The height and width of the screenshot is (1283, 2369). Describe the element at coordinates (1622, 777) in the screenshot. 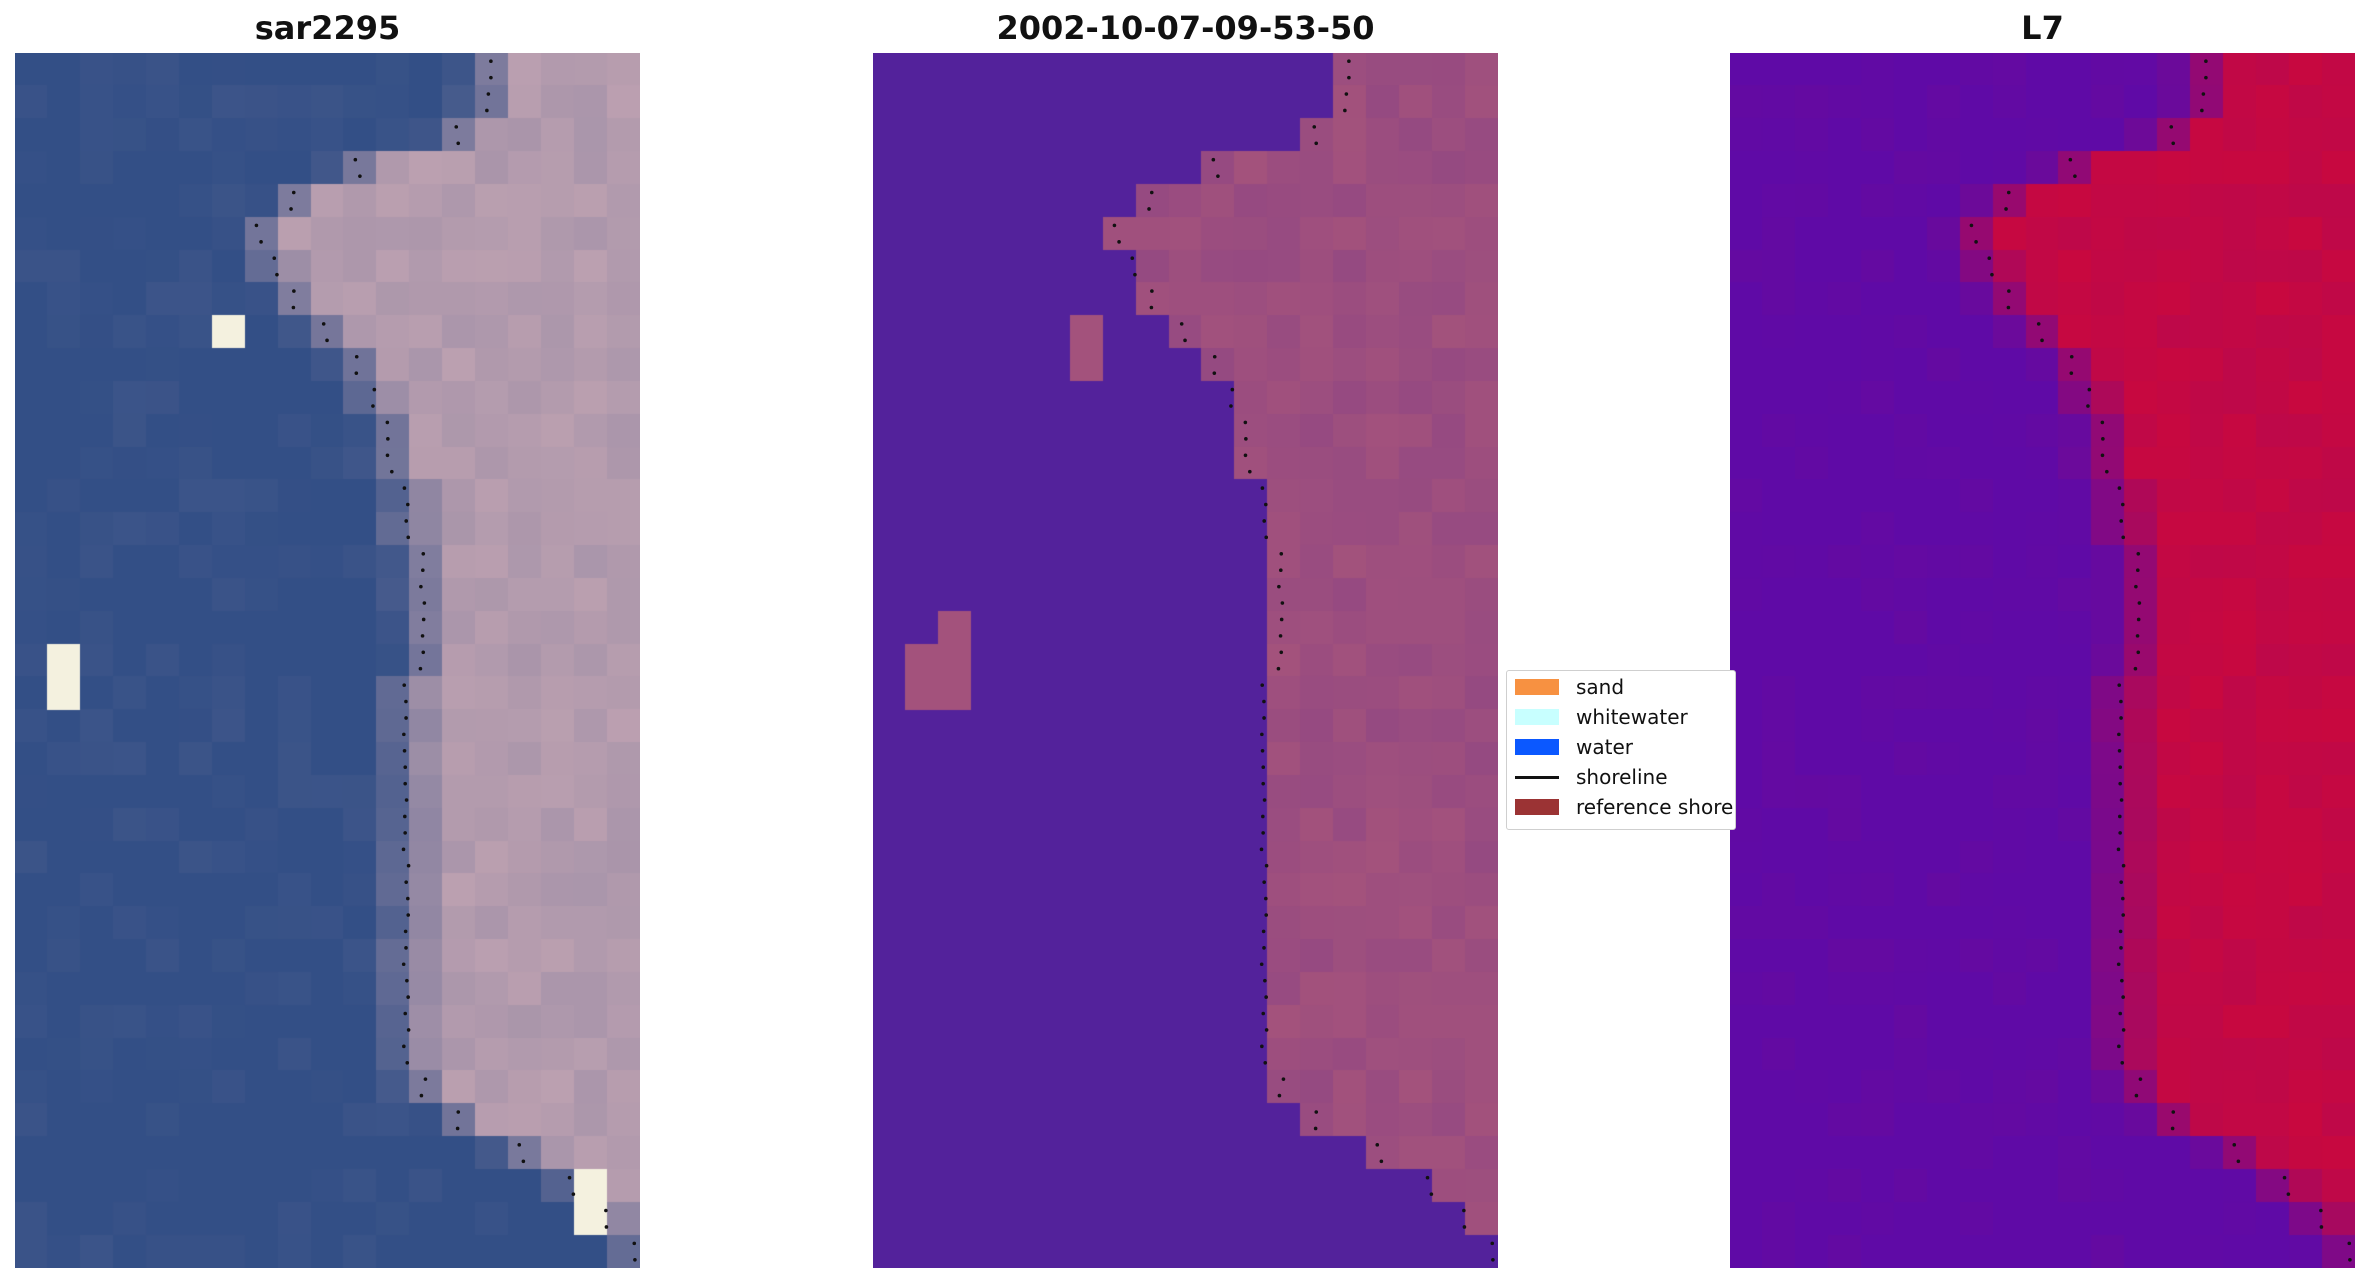

I see `legend-label: shoreline` at that location.